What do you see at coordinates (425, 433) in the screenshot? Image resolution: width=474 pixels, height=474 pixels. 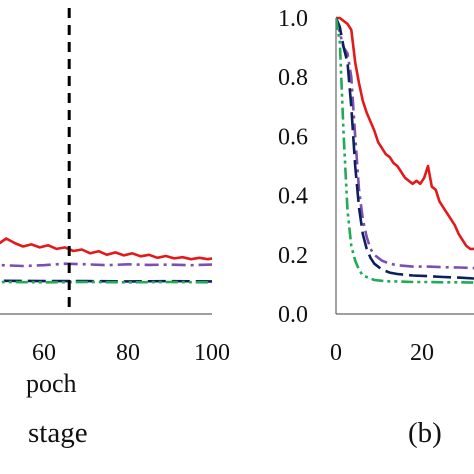 I see `panel-caption-right: (b)` at bounding box center [425, 433].